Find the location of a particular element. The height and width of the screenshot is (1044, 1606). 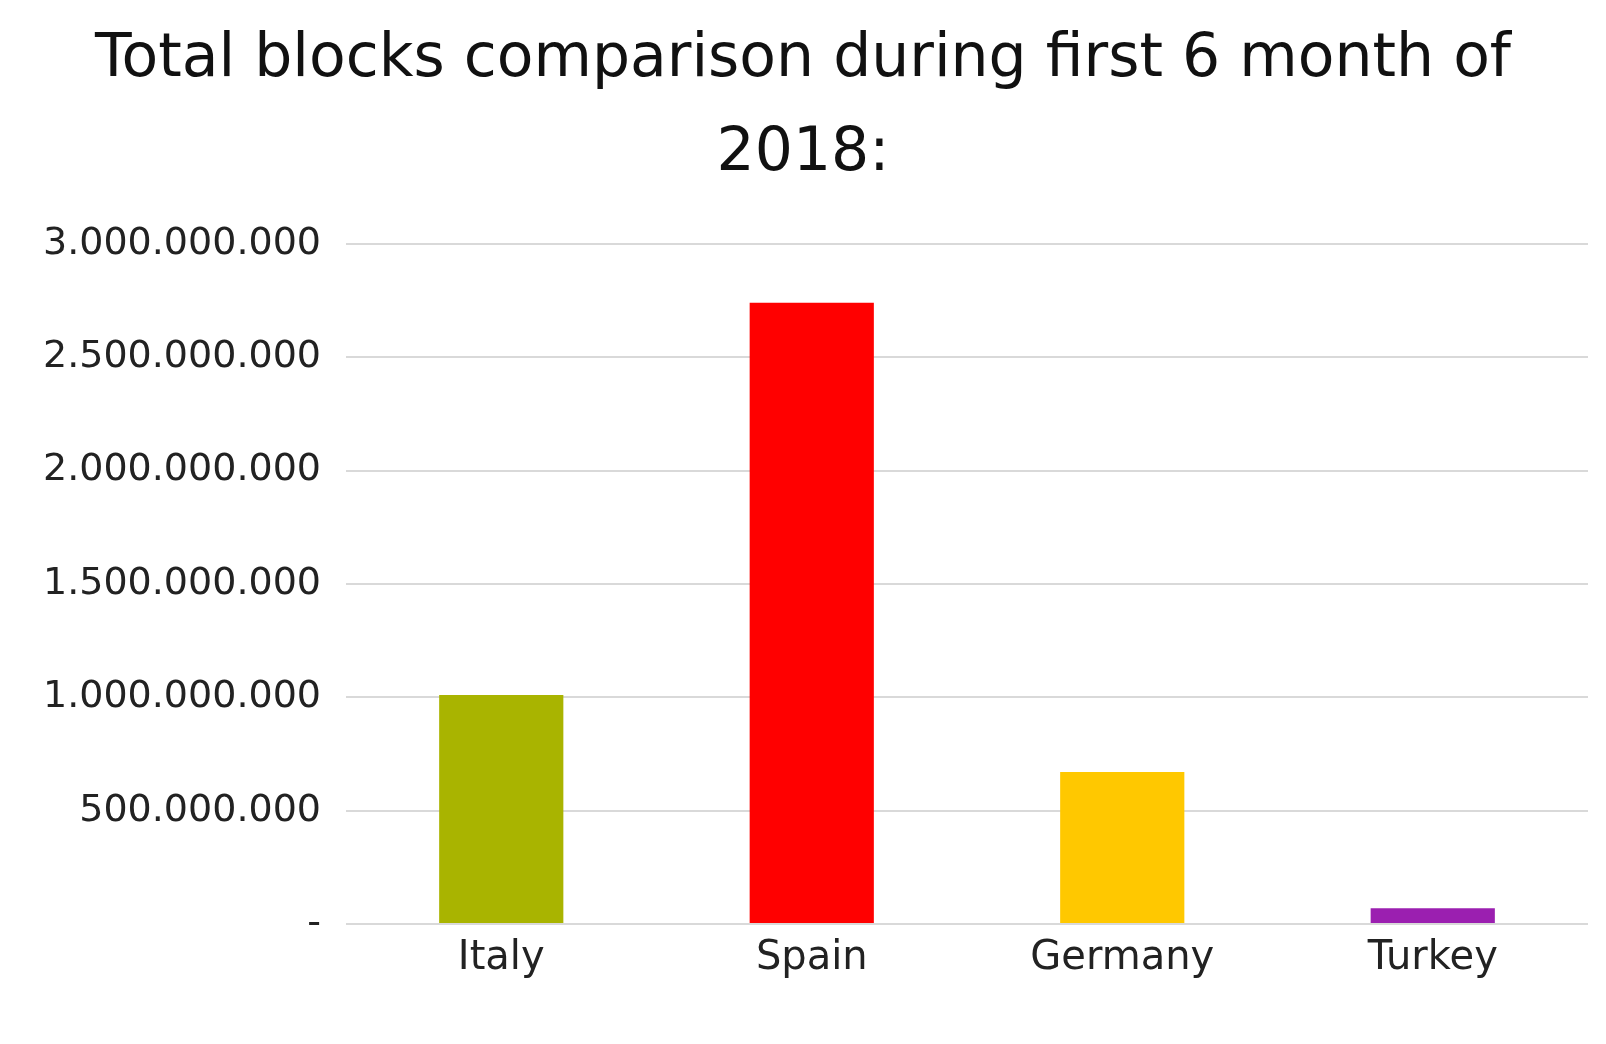

x-tick-label: Spain is located at coordinates (811, 955).